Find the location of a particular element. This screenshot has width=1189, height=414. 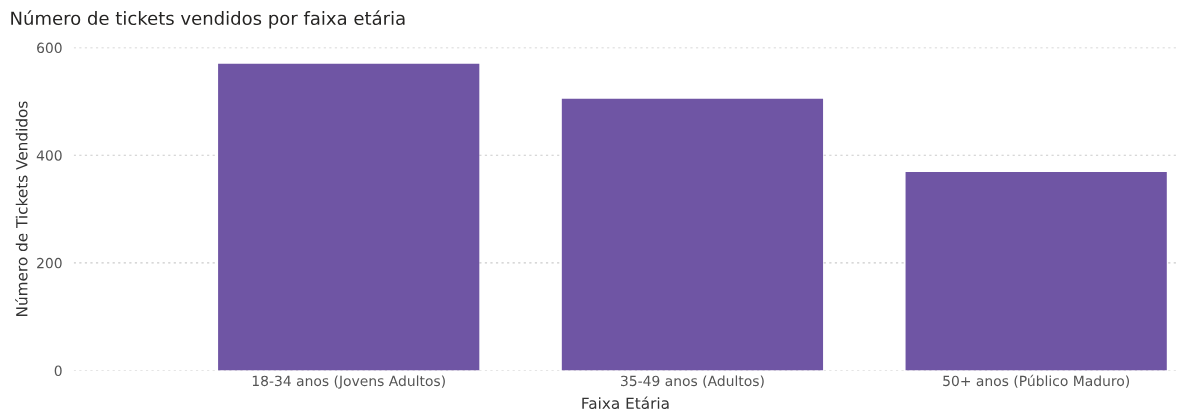

y-tick-label: 600 is located at coordinates (49, 48).